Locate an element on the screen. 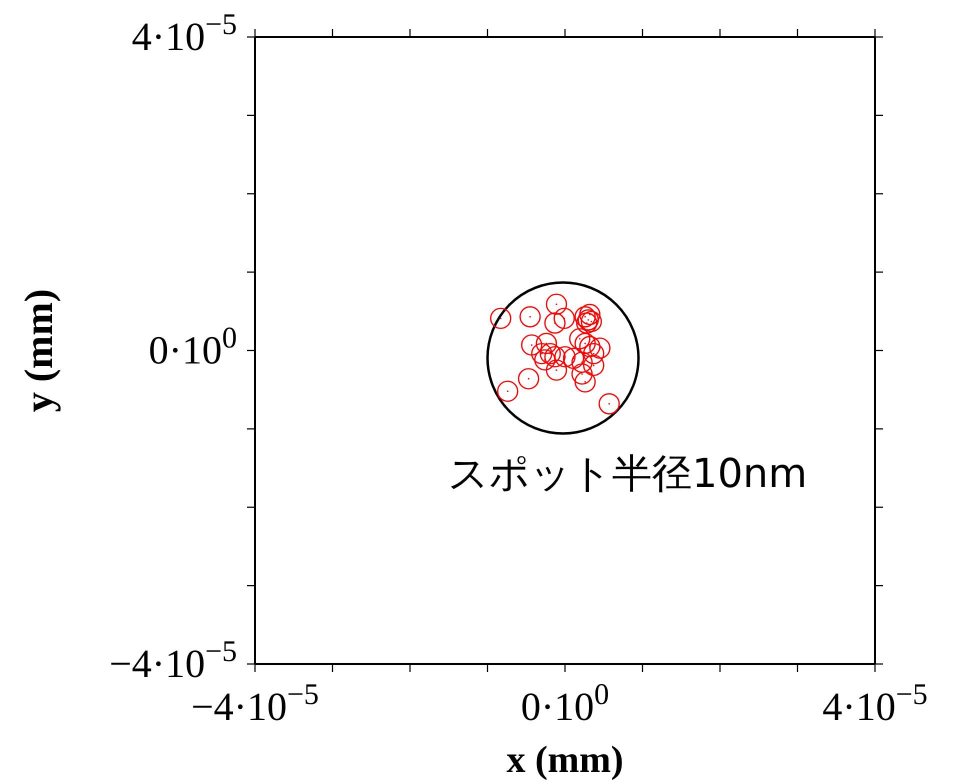 Image resolution: width=958 pixels, height=783 pixels. x-tick-label: 0·10$^{0}$ is located at coordinates (565, 703).